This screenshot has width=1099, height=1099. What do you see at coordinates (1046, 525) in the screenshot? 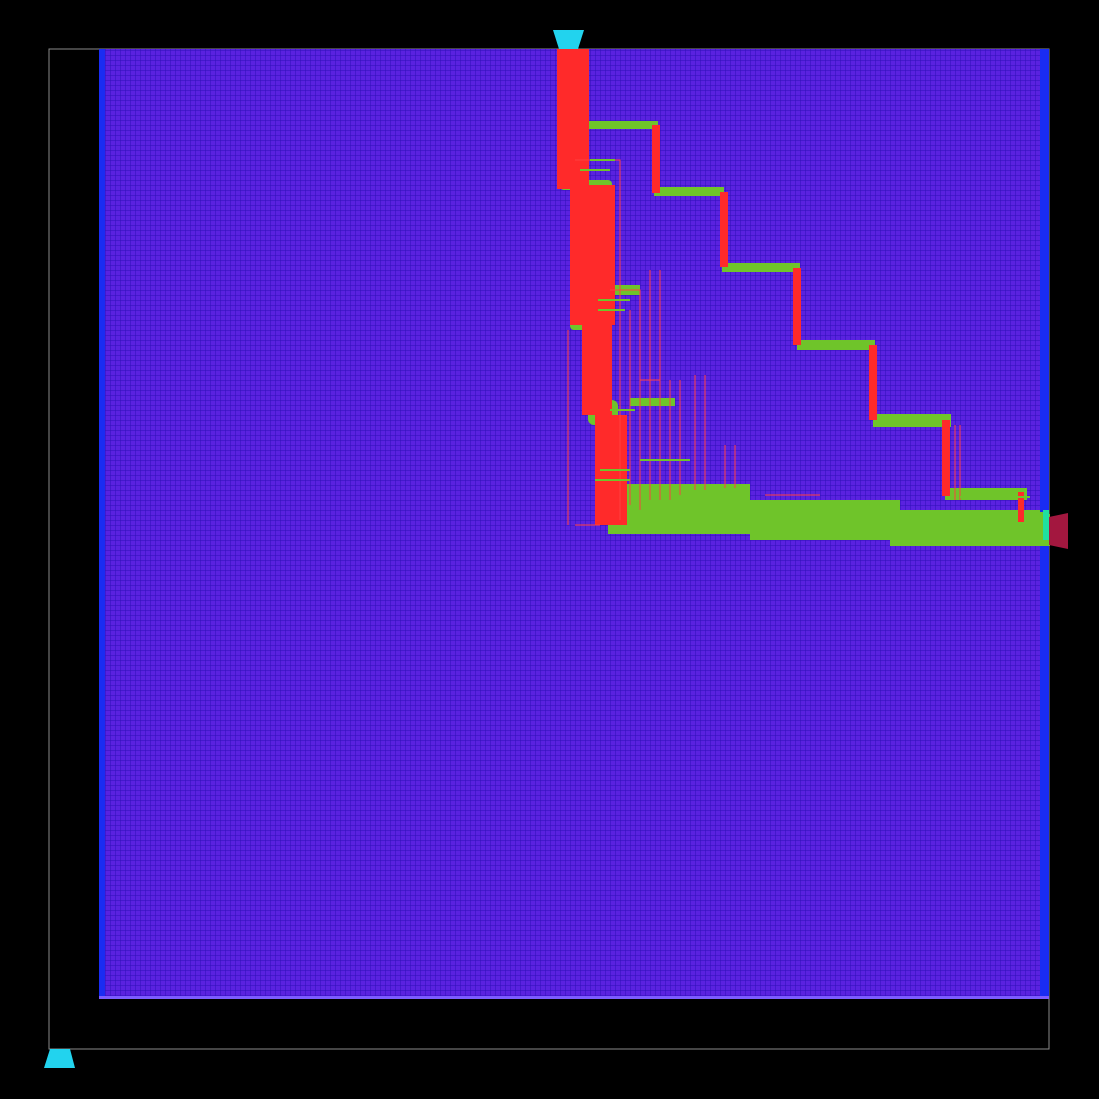
I see `right-pin-stub` at bounding box center [1046, 525].